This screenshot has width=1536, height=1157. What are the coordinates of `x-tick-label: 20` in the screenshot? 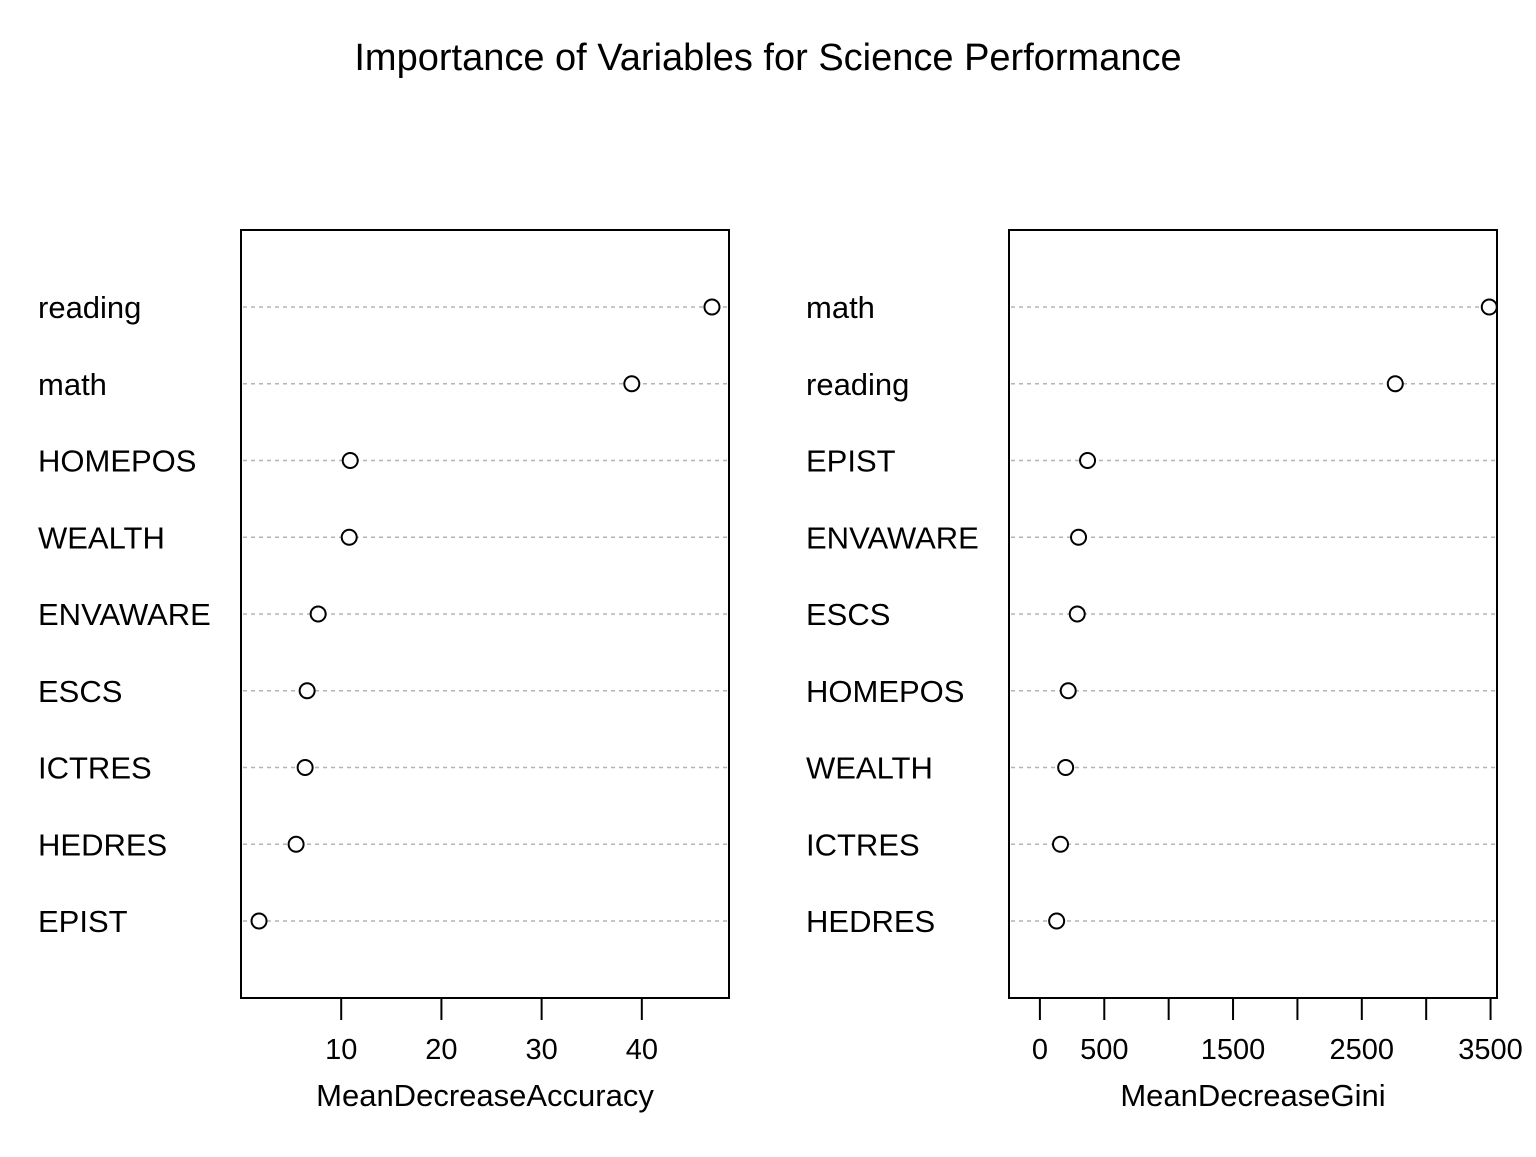 It's located at (441, 1050).